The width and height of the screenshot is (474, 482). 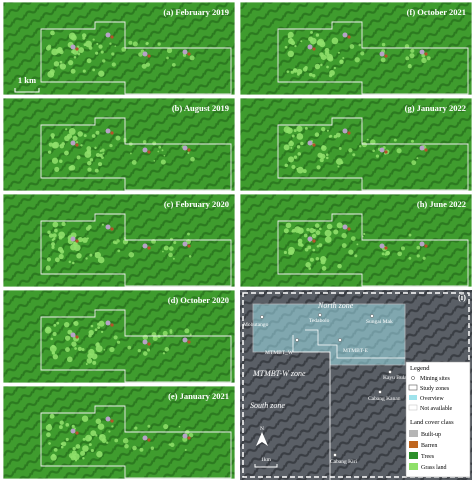 I want to click on legend-label: Not available, so click(x=436, y=409).